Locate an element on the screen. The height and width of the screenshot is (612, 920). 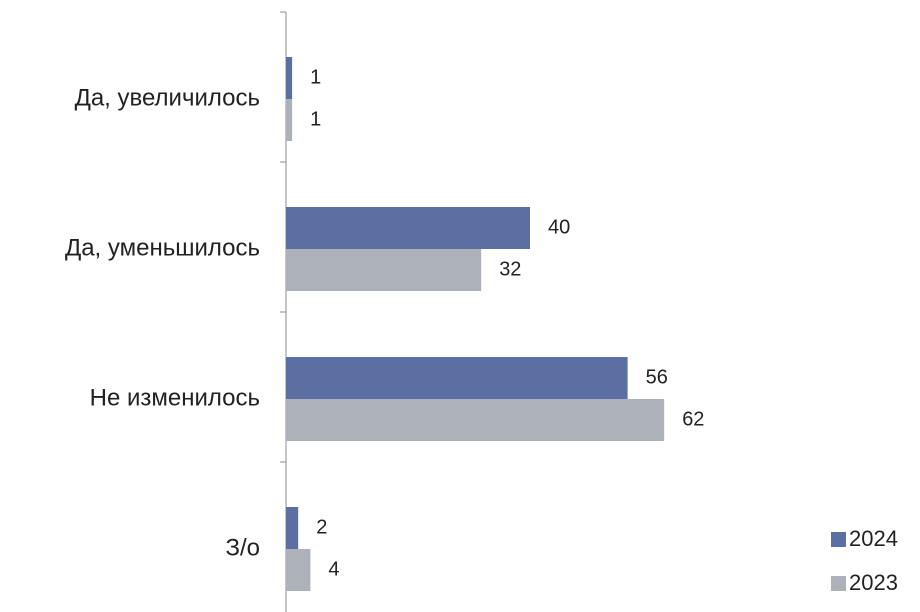
legend-label: 2024 is located at coordinates (873, 538).